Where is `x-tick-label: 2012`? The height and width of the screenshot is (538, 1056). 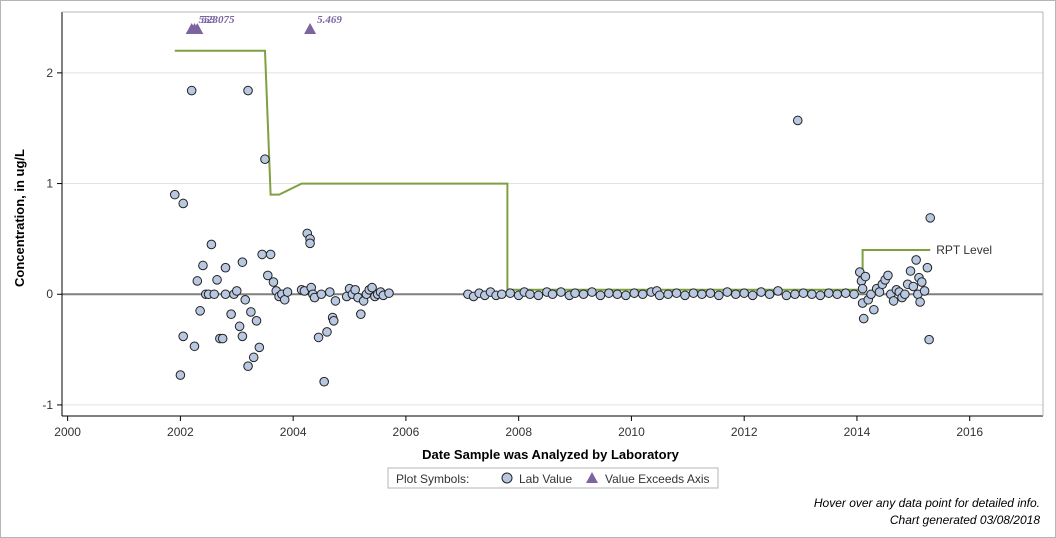
x-tick-label: 2012 is located at coordinates (744, 432).